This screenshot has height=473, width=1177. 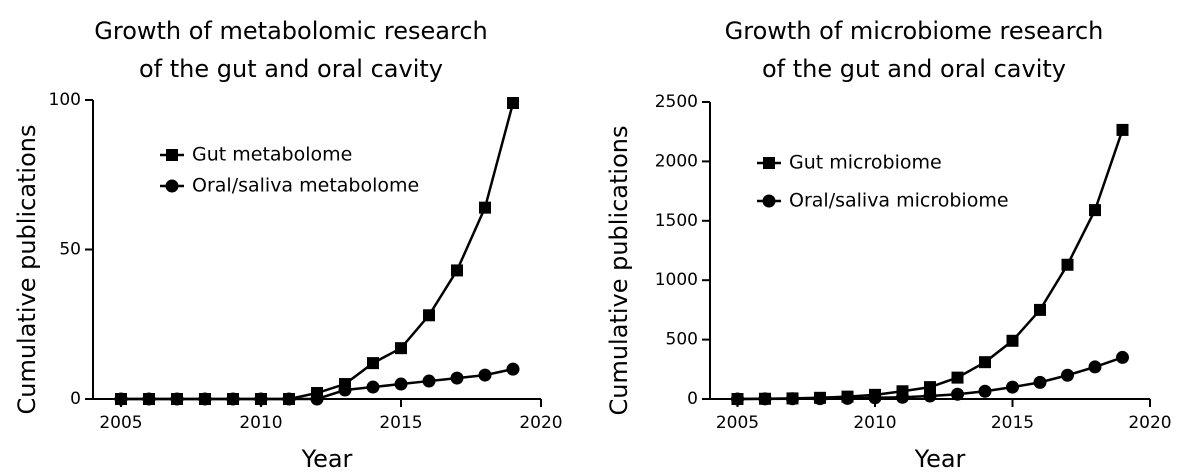 What do you see at coordinates (272, 155) in the screenshot?
I see `legend-label: Gut metabolome` at bounding box center [272, 155].